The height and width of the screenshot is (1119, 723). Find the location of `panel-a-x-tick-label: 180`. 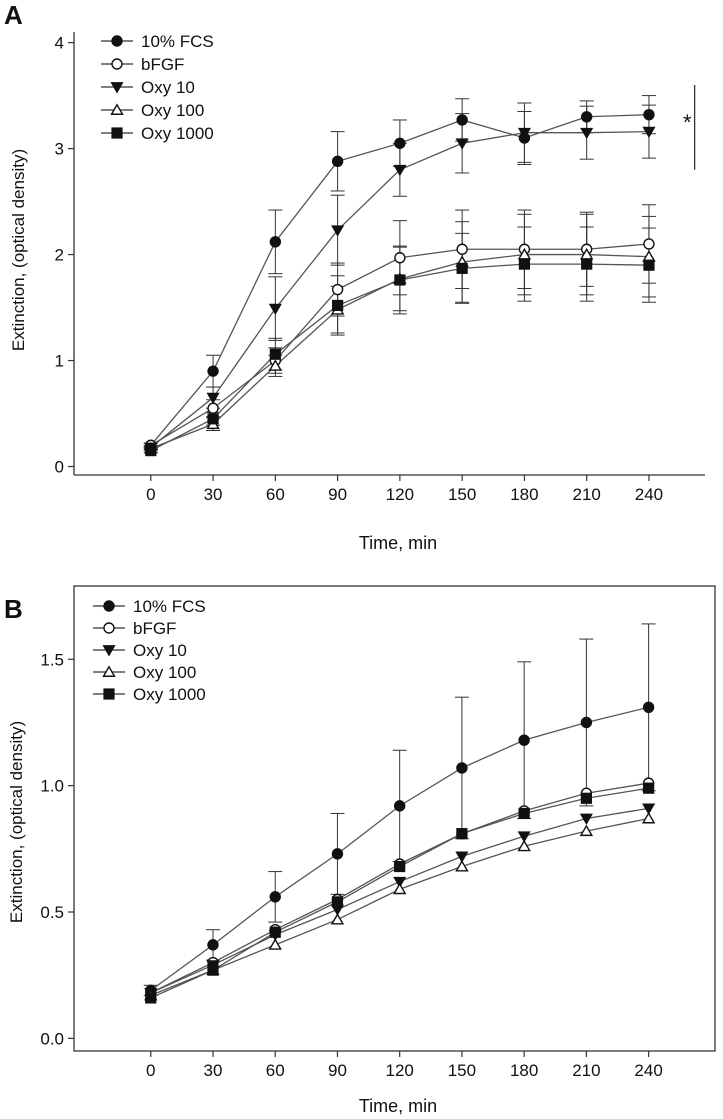

panel-a-x-tick-label: 180 is located at coordinates (524, 494).